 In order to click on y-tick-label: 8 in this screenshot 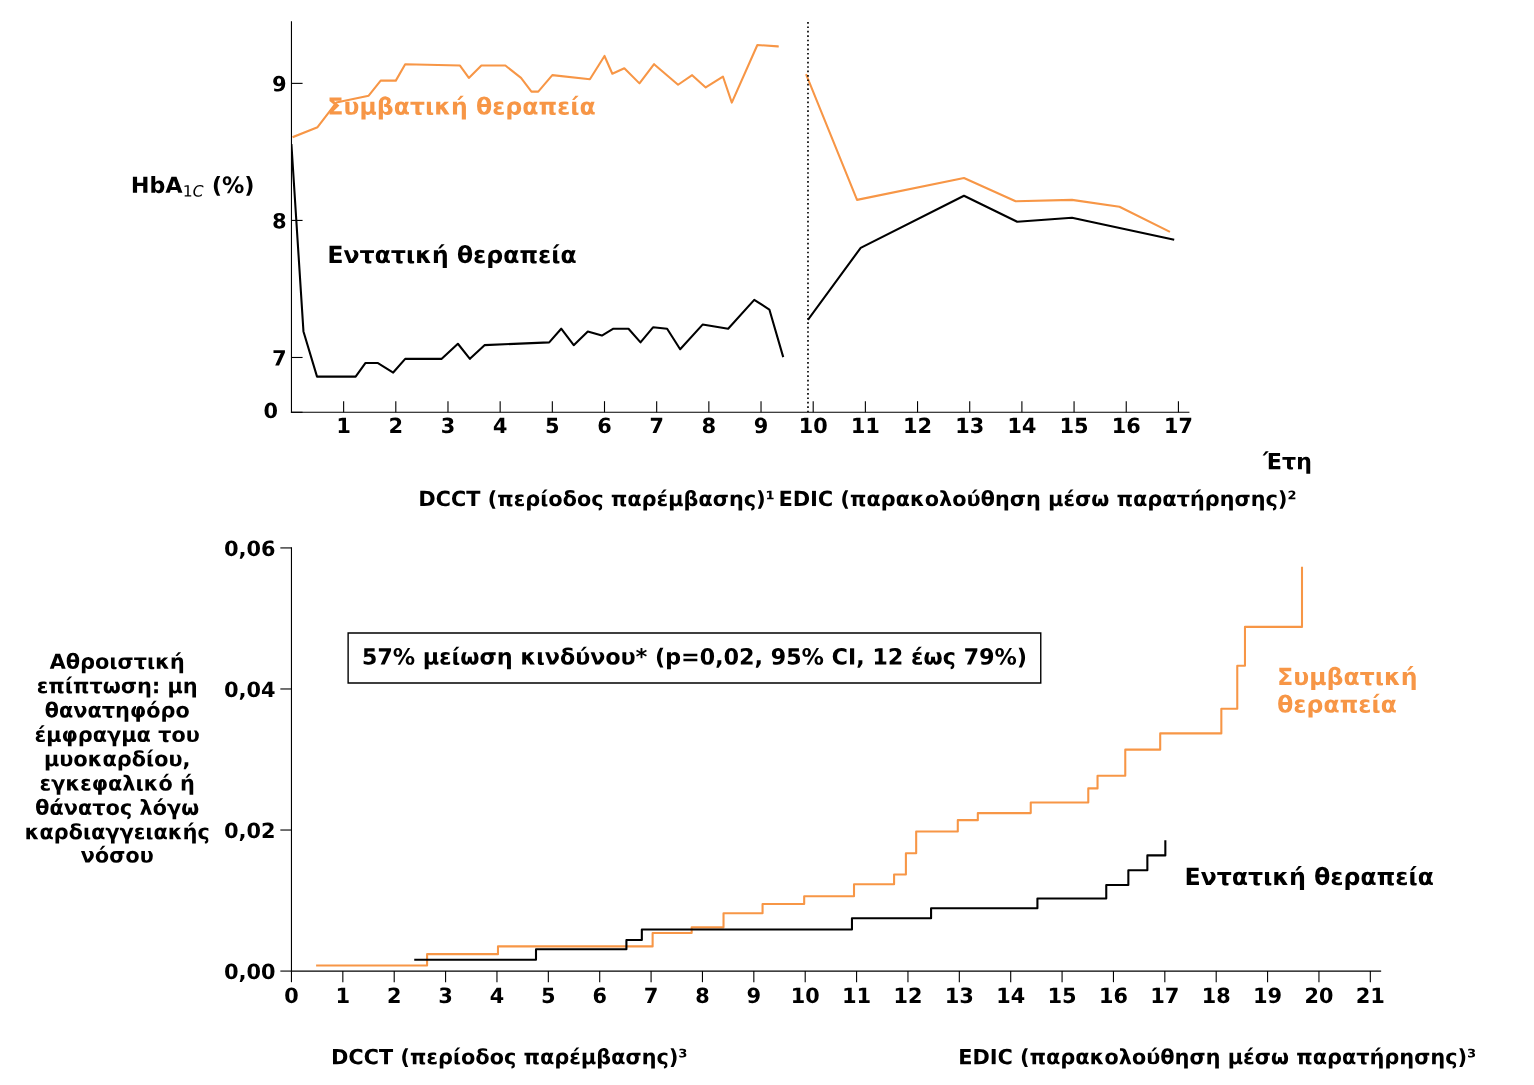, I will do `click(279, 220)`.